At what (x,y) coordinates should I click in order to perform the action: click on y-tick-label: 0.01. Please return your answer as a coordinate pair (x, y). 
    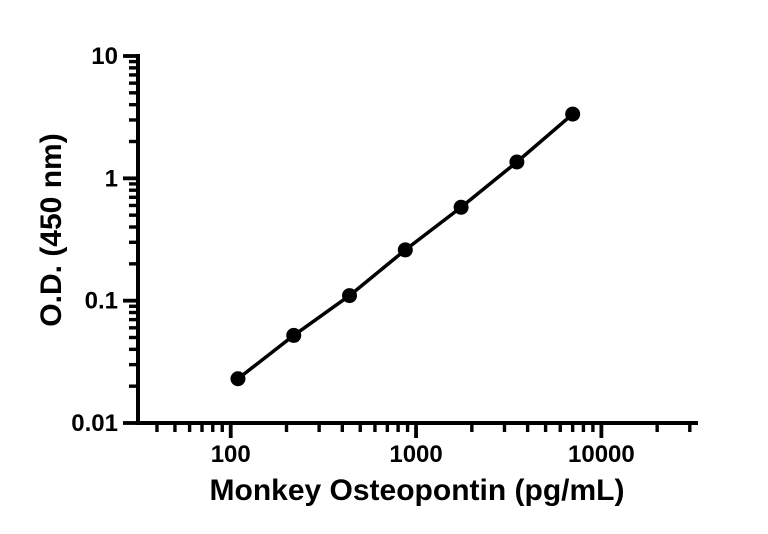
    Looking at the image, I should click on (94, 423).